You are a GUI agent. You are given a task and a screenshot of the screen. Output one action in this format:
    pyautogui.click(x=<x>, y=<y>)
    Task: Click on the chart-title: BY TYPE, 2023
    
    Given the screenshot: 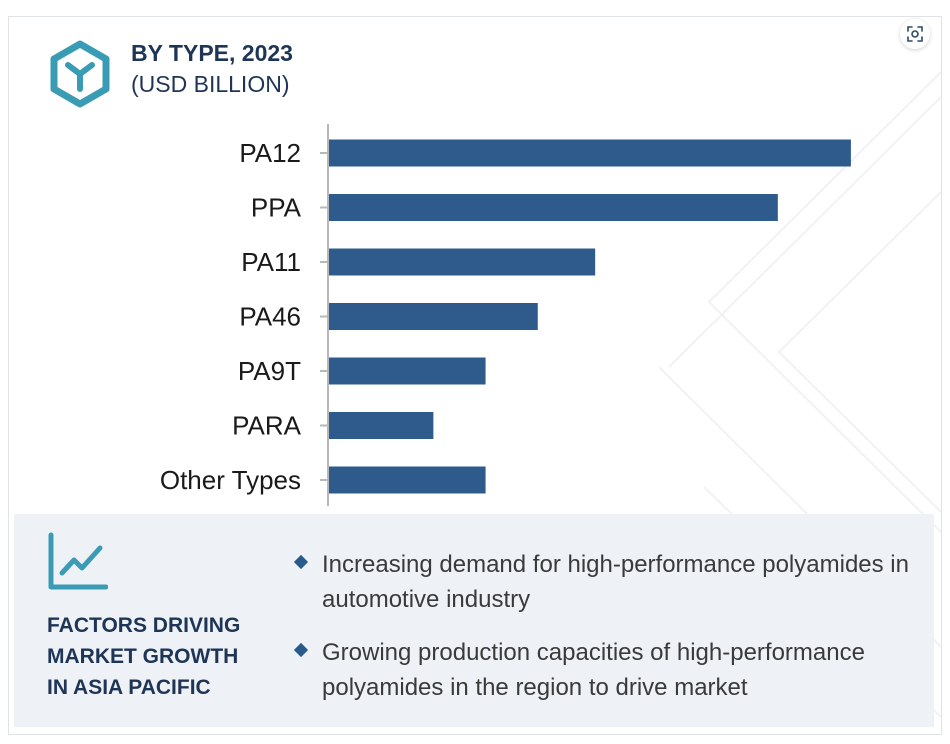 What is the action you would take?
    pyautogui.click(x=212, y=53)
    